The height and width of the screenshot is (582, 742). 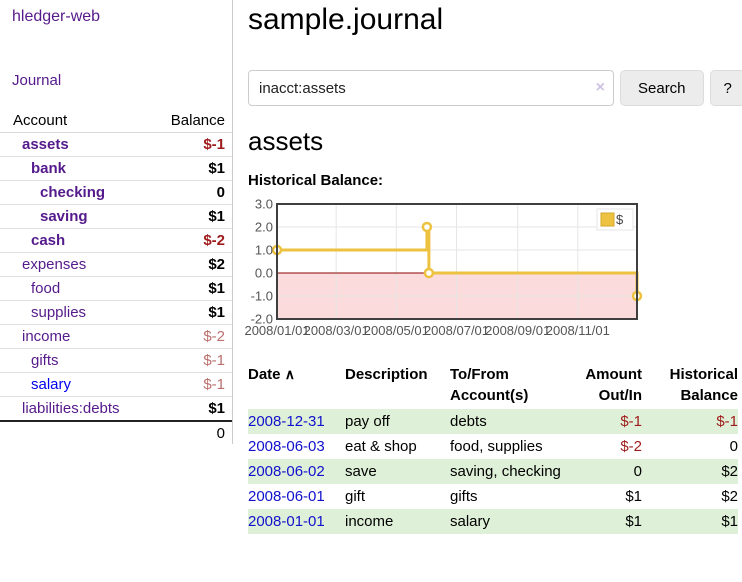 I want to click on account-balance: $2, so click(x=192, y=264).